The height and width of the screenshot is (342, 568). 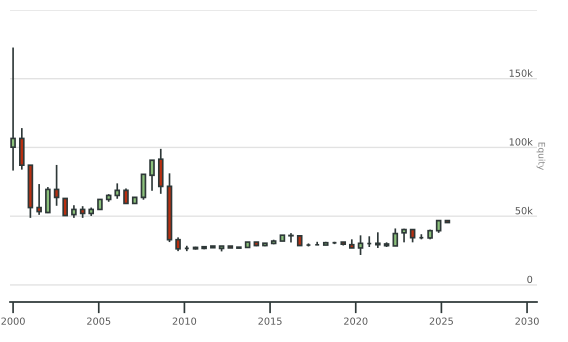 What do you see at coordinates (521, 73) in the screenshot?
I see `y-tick-label: 150k` at bounding box center [521, 73].